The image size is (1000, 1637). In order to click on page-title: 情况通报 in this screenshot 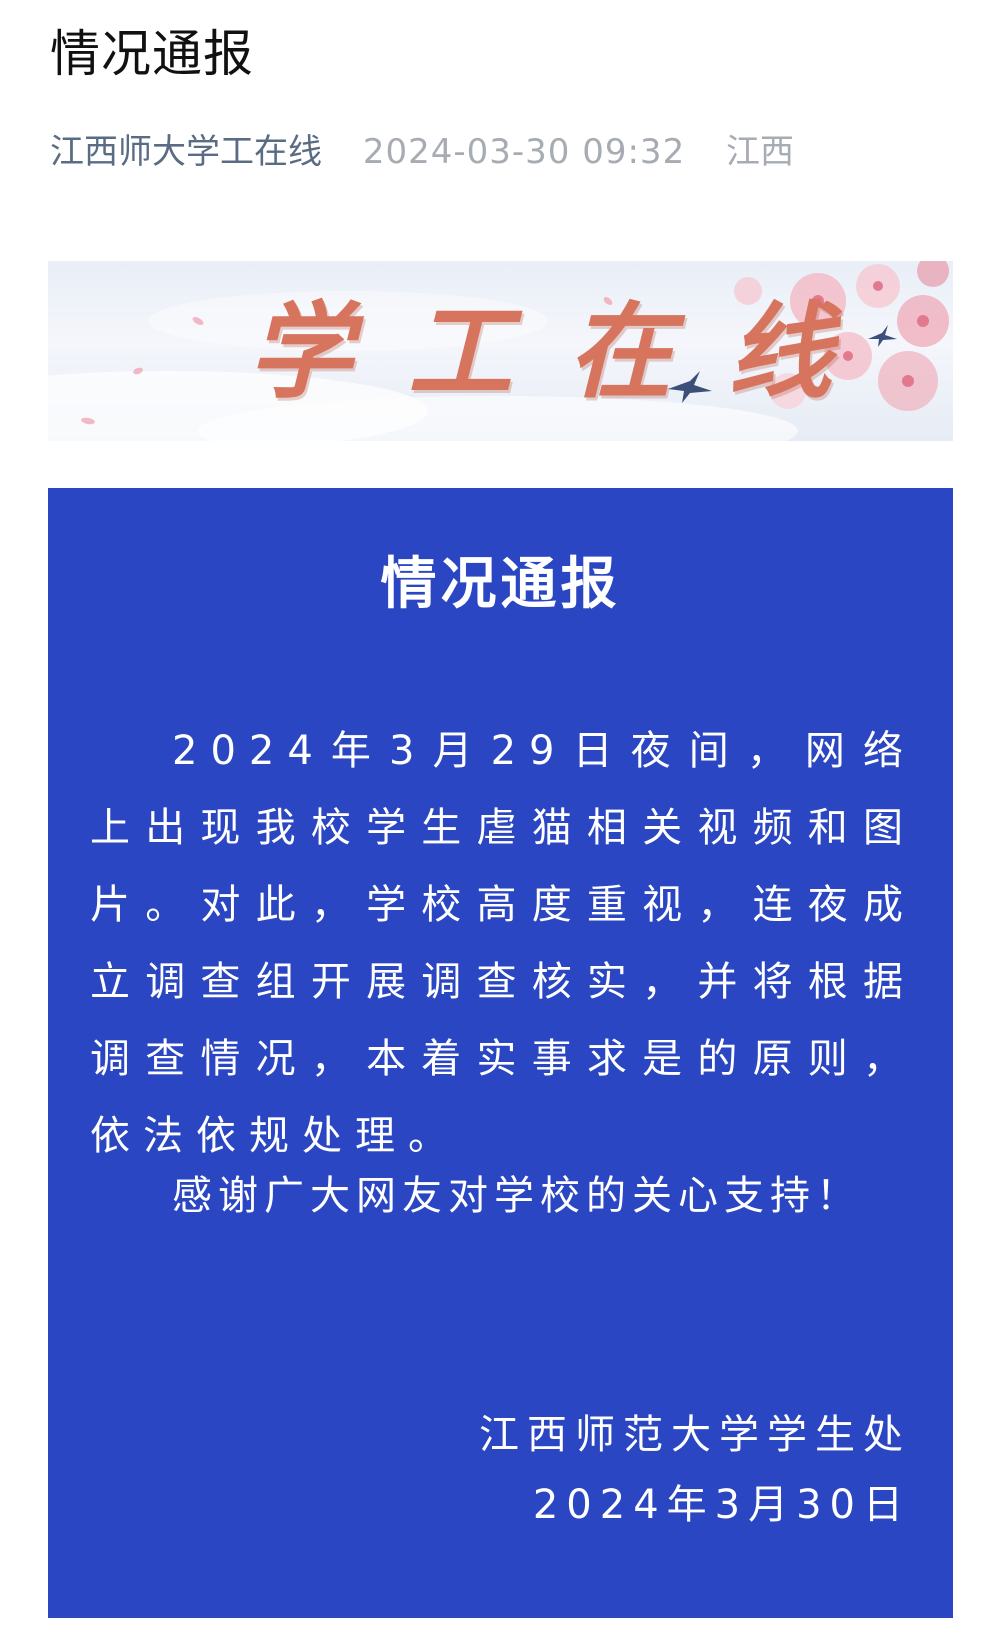, I will do `click(152, 54)`.